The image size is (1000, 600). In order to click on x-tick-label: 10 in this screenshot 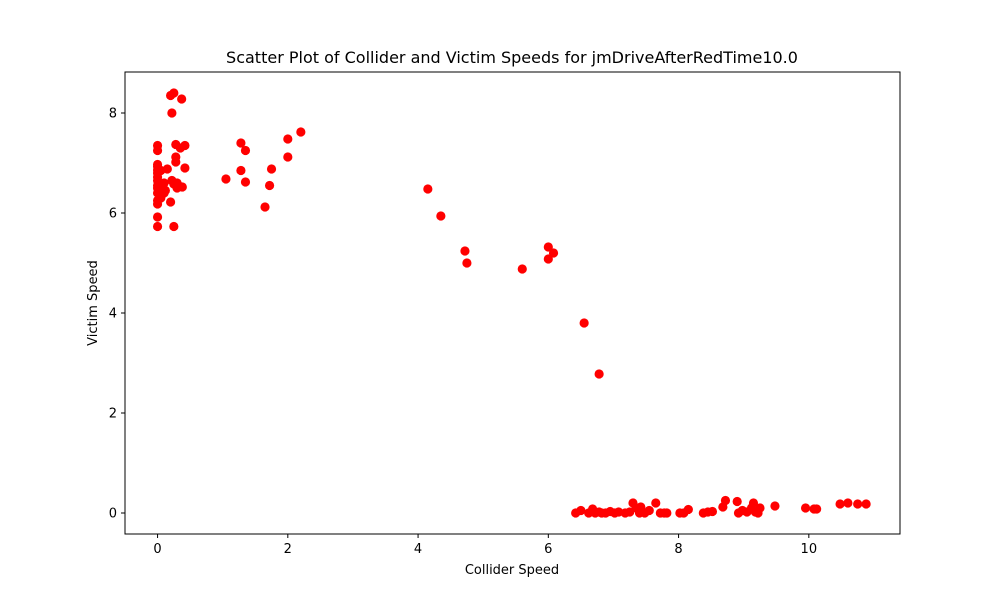, I will do `click(809, 549)`.